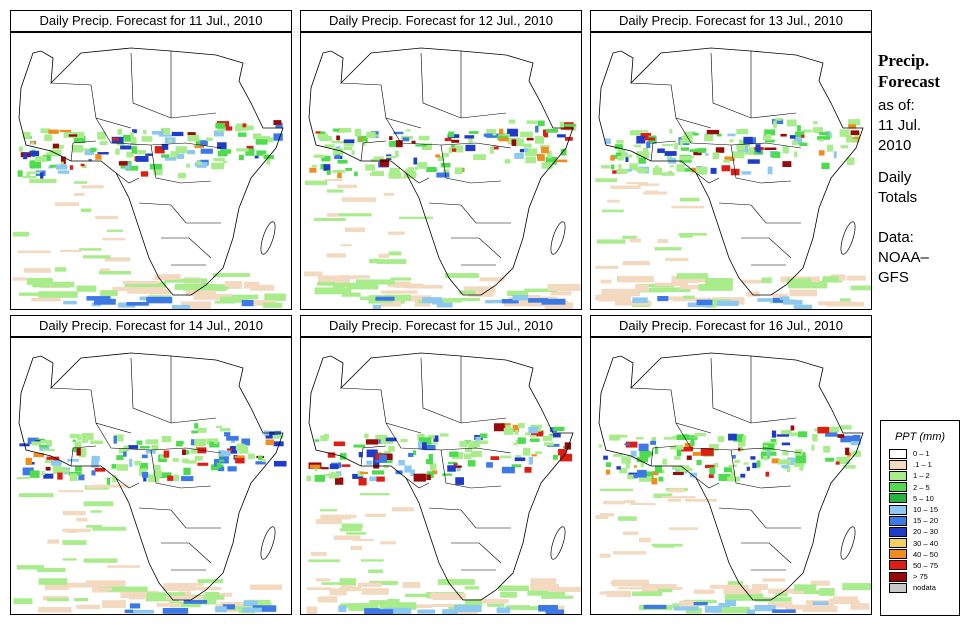 Image resolution: width=965 pixels, height=628 pixels. I want to click on as-of-block: as of: 11 Jul. 2010, so click(899, 126).